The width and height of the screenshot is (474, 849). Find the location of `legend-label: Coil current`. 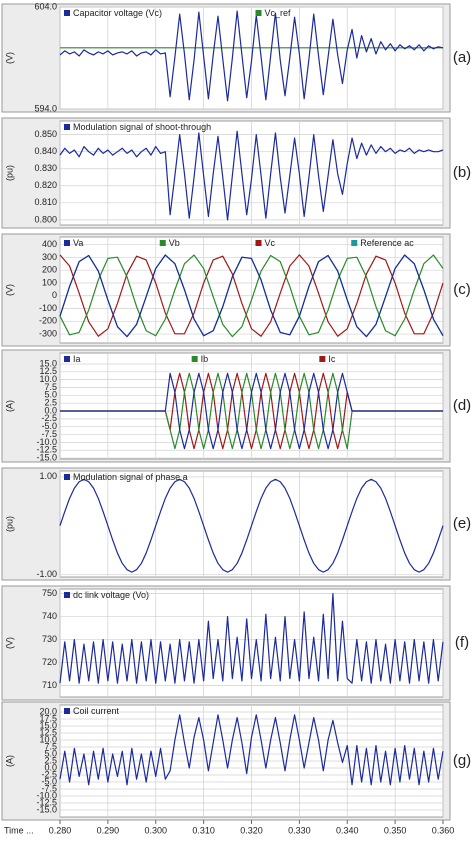

legend-label: Coil current is located at coordinates (96, 711).